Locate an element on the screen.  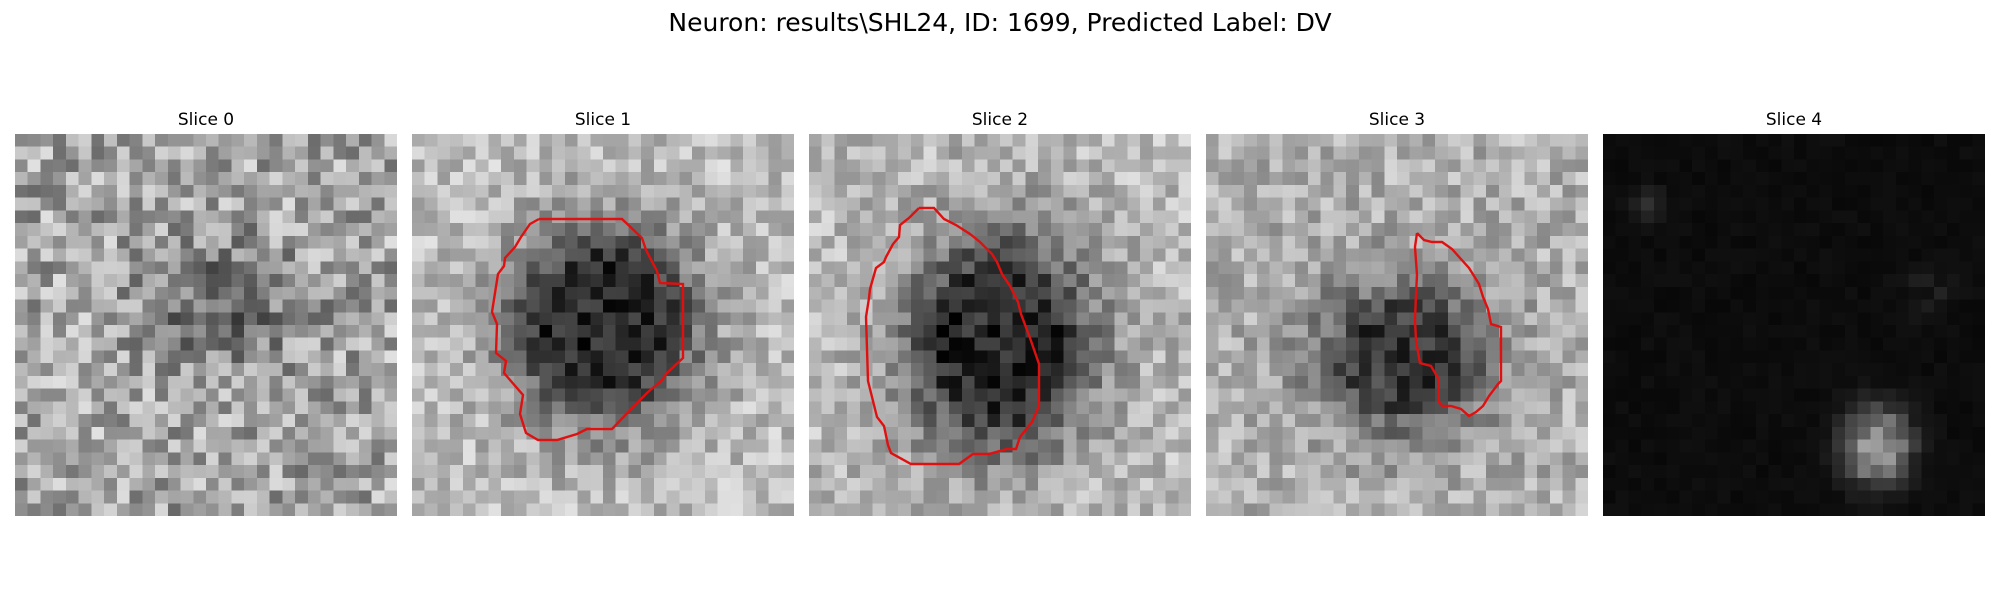
panel-title-slice-3: Slice 3 is located at coordinates (1397, 120).